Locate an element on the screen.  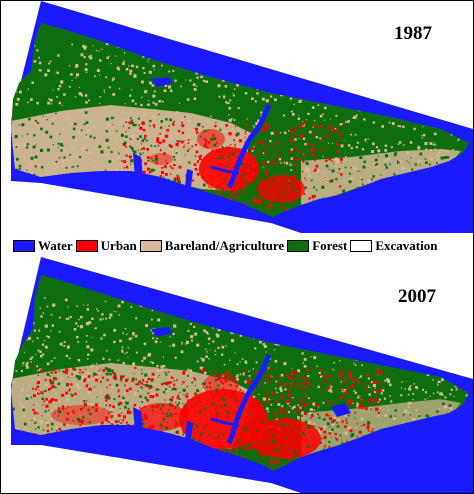
legend-item-urban: Urban is located at coordinates (106, 246).